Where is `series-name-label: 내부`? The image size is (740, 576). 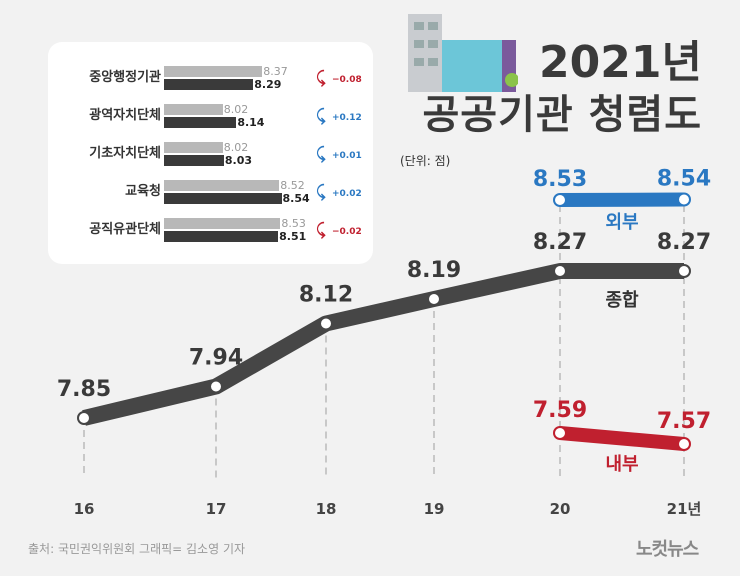 series-name-label: 내부 is located at coordinates (621, 464).